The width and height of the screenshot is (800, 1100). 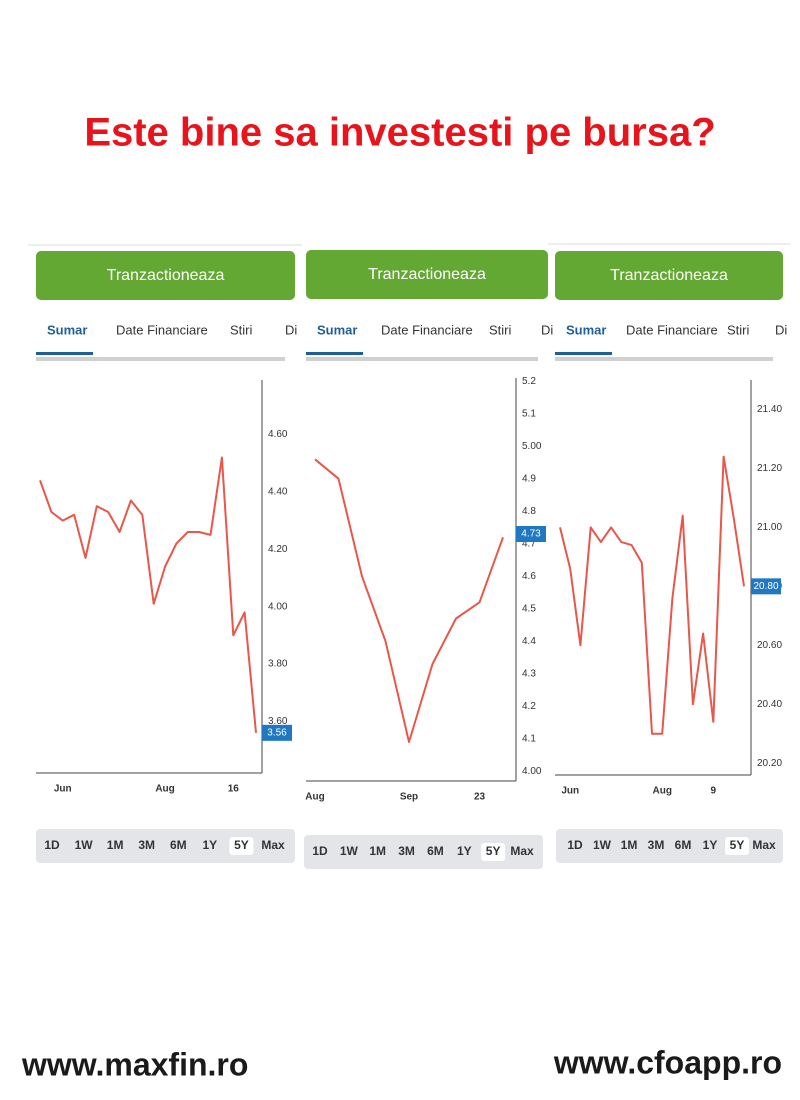 What do you see at coordinates (278, 492) in the screenshot?
I see `y-tick-label: 4.40` at bounding box center [278, 492].